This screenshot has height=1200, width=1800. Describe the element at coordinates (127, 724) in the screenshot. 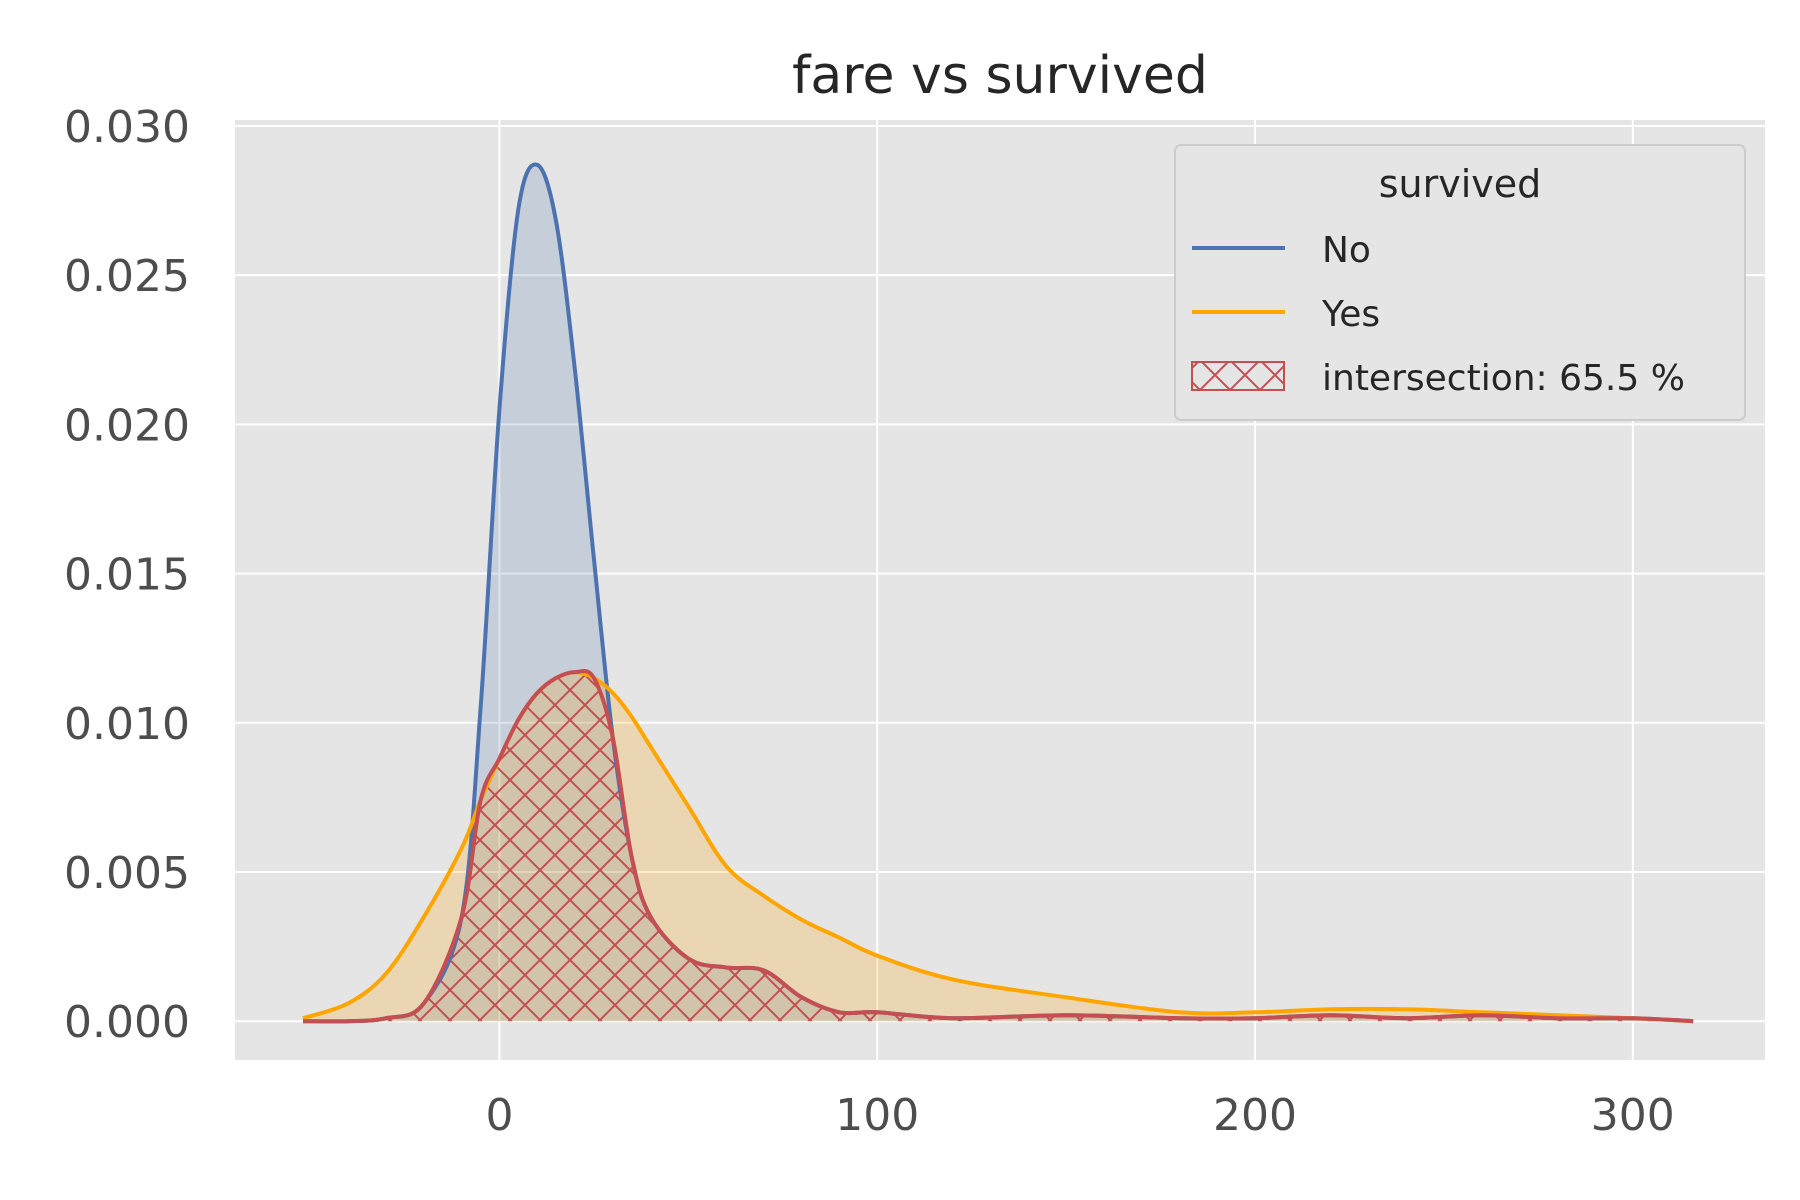

I see `y-tick-label: 0.010` at that location.